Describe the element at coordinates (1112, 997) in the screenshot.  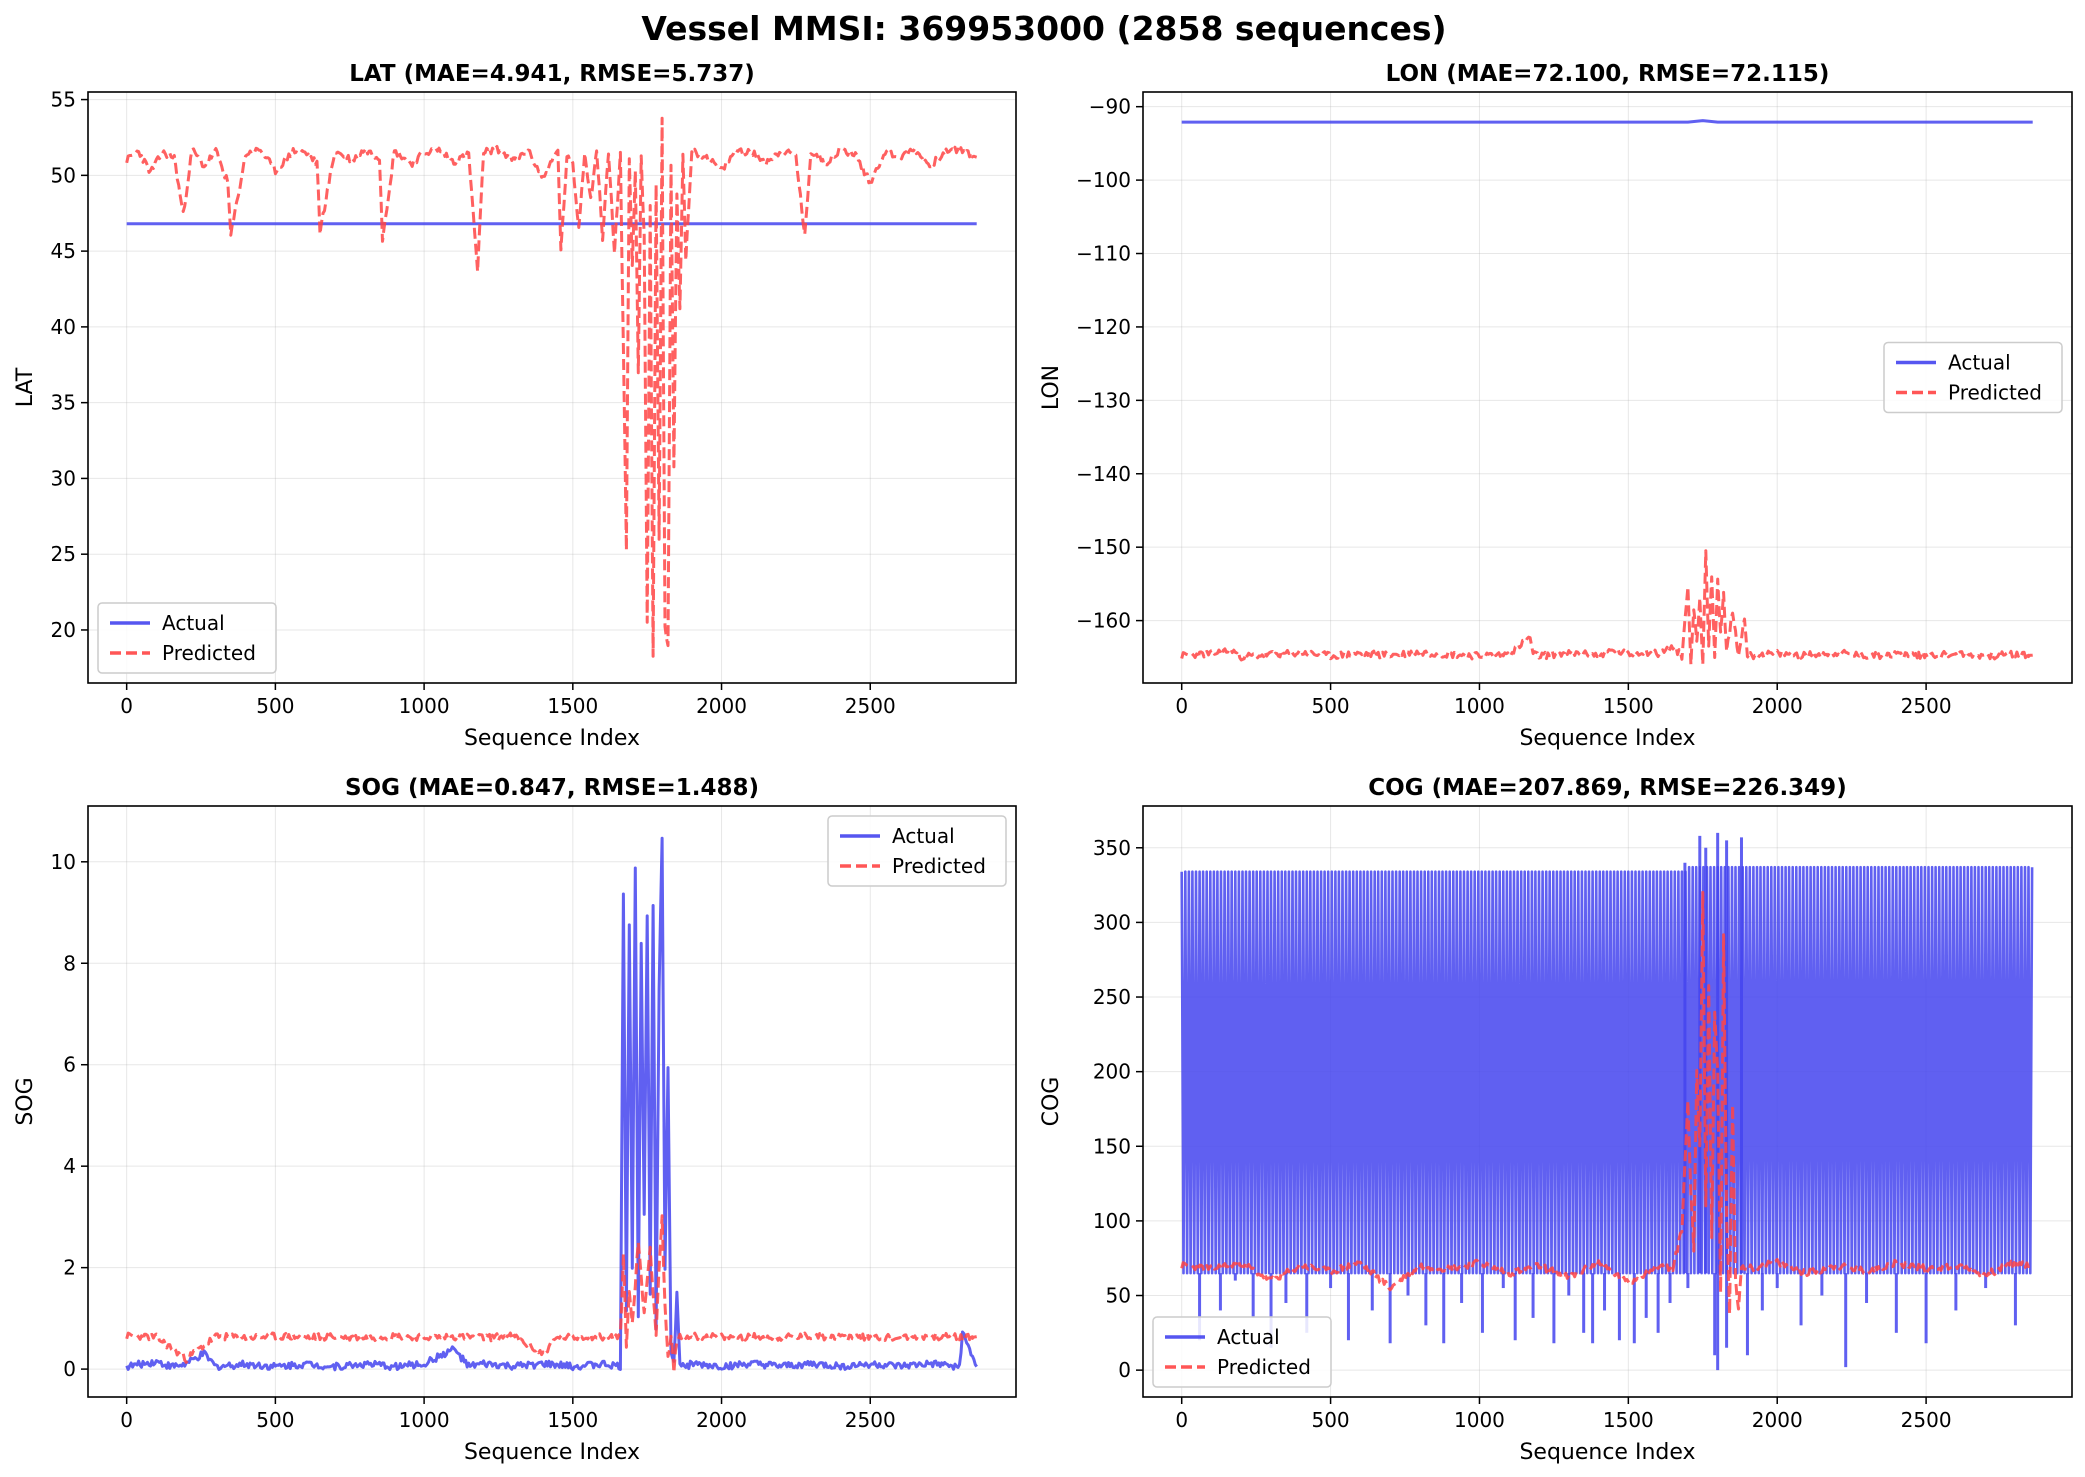
I see `y-tick-label: 250` at that location.